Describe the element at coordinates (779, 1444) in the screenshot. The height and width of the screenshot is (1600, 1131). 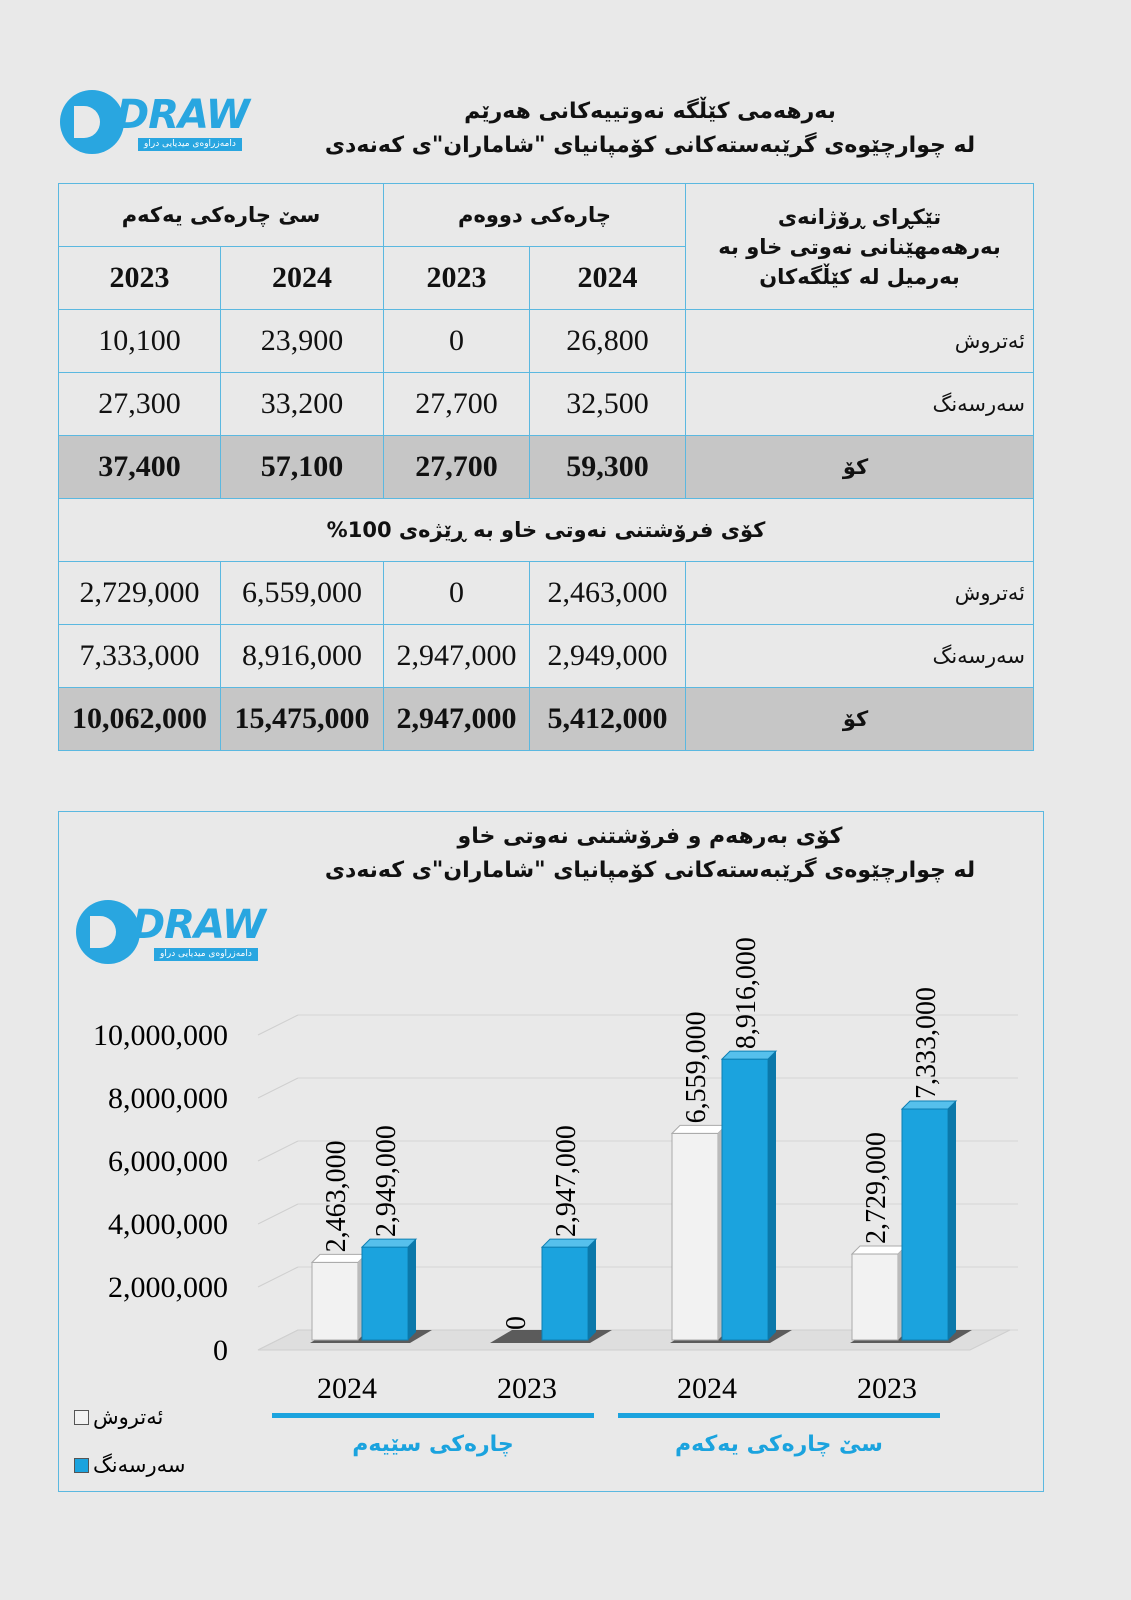
I see `group-label: سێ چارەکی یەکەم` at that location.